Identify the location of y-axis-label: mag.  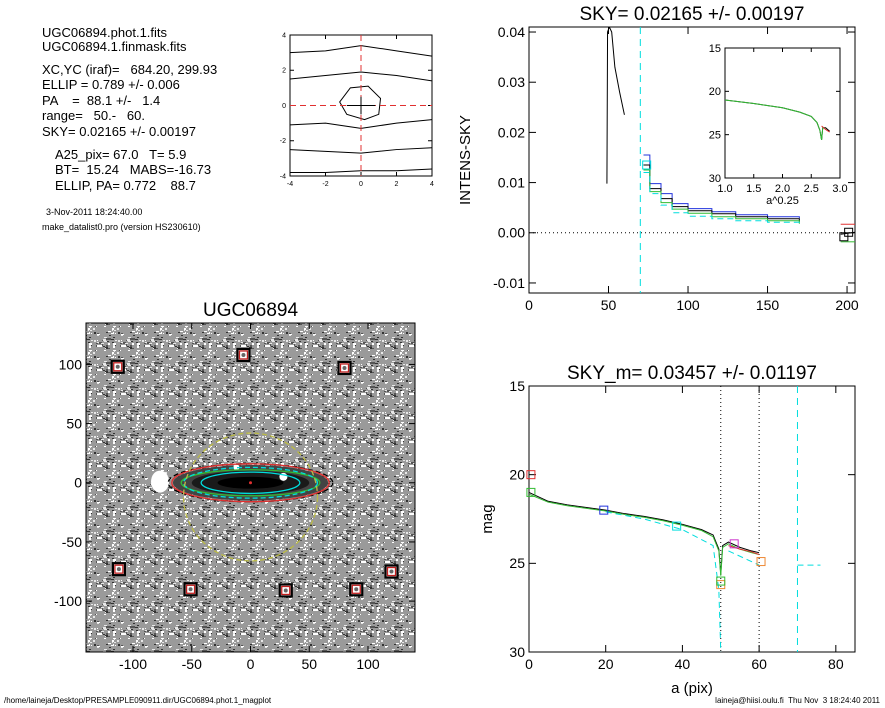
(487, 518).